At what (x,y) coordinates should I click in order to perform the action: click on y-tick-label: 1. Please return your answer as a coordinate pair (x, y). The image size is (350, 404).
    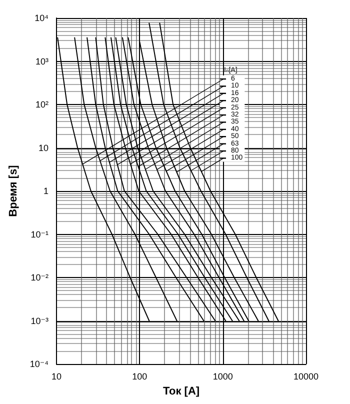
    Looking at the image, I should click on (46, 191).